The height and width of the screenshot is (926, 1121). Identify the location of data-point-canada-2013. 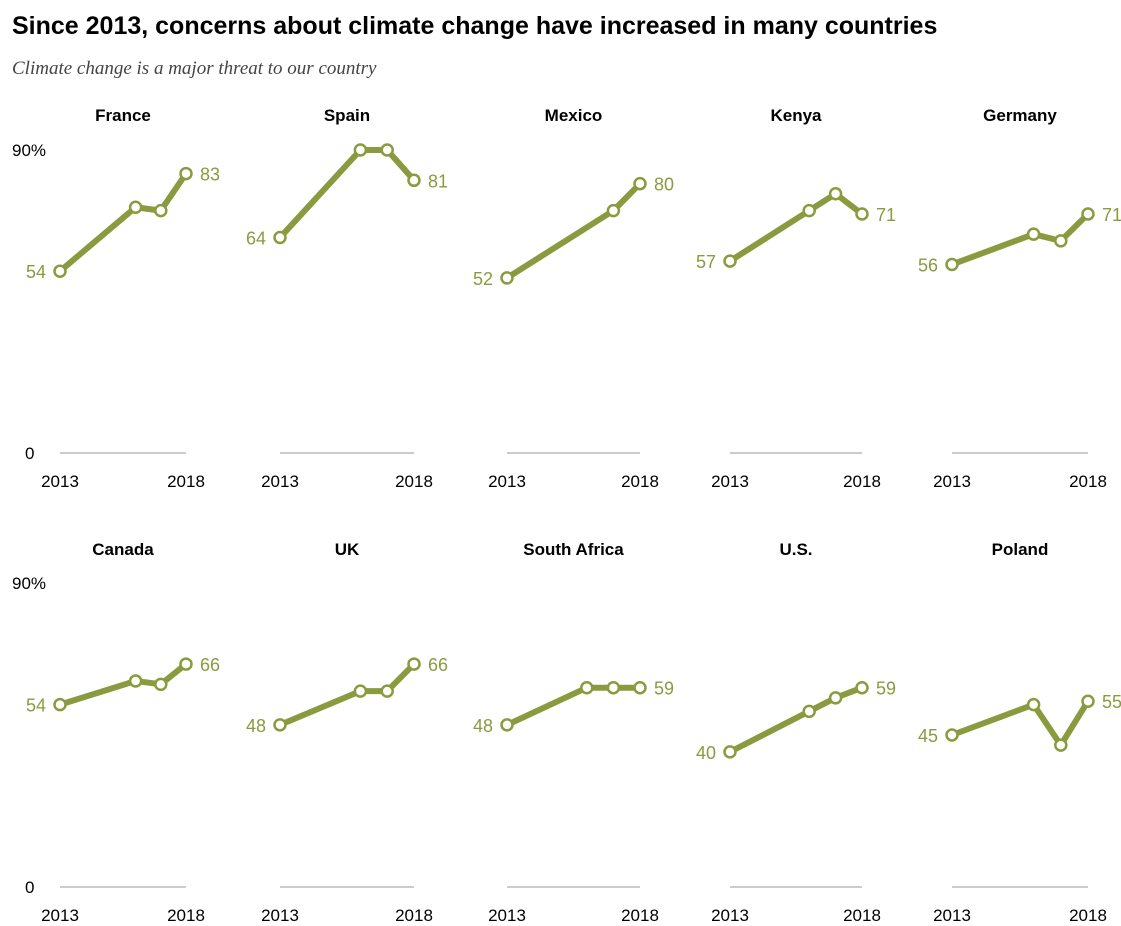
(60, 704).